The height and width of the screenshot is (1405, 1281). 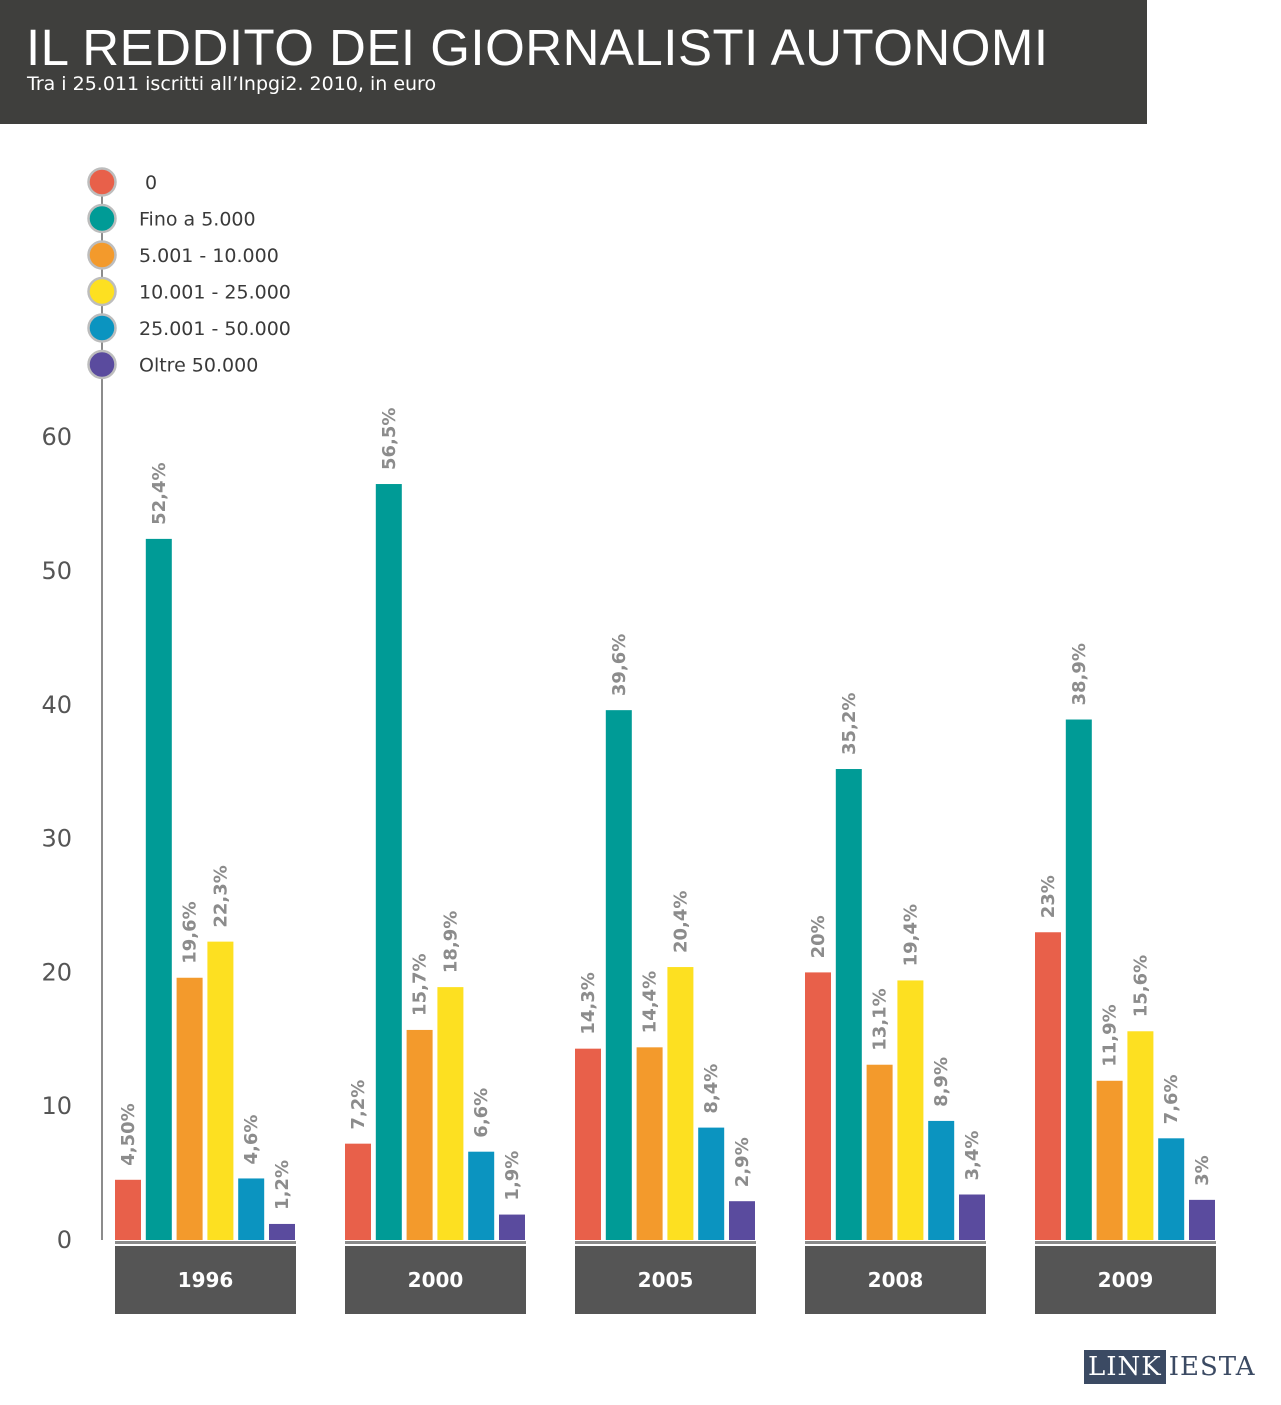 I want to click on axis-layer: 0 10 20 30 40 50 60, so click(x=72, y=722).